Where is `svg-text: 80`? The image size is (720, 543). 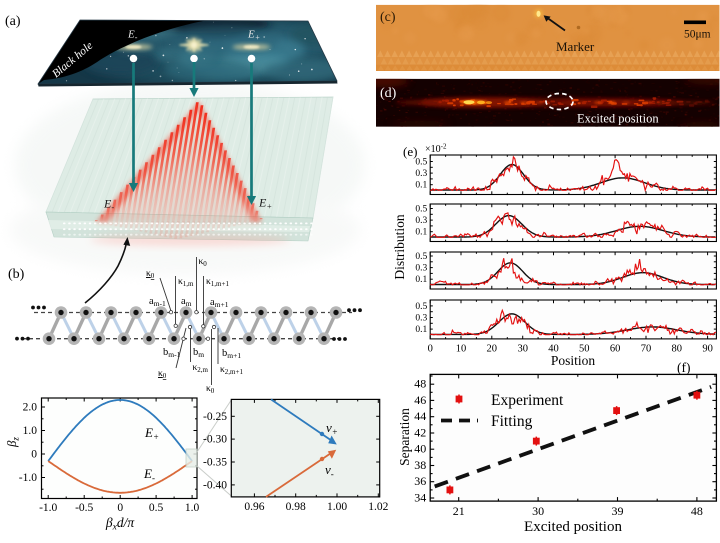 svg-text: 80 is located at coordinates (677, 349).